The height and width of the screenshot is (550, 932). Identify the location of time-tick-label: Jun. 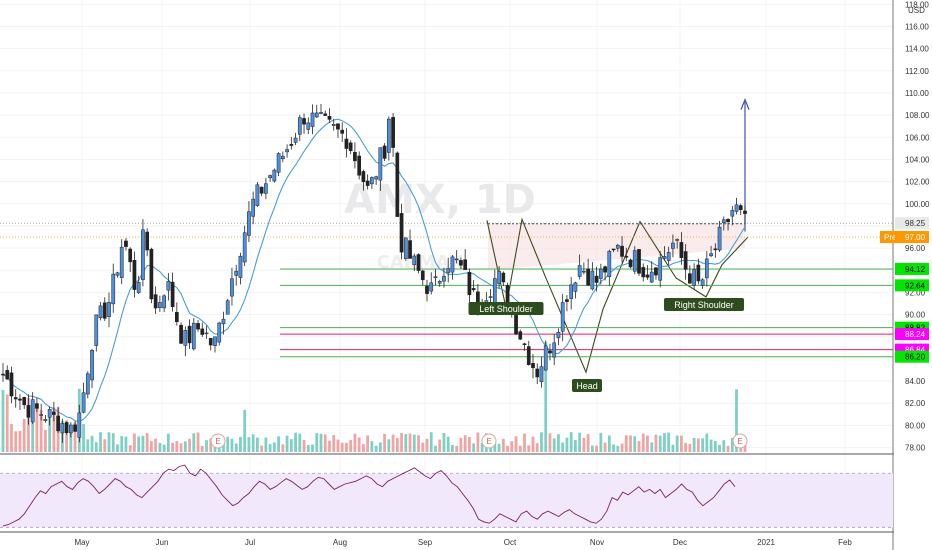
(162, 542).